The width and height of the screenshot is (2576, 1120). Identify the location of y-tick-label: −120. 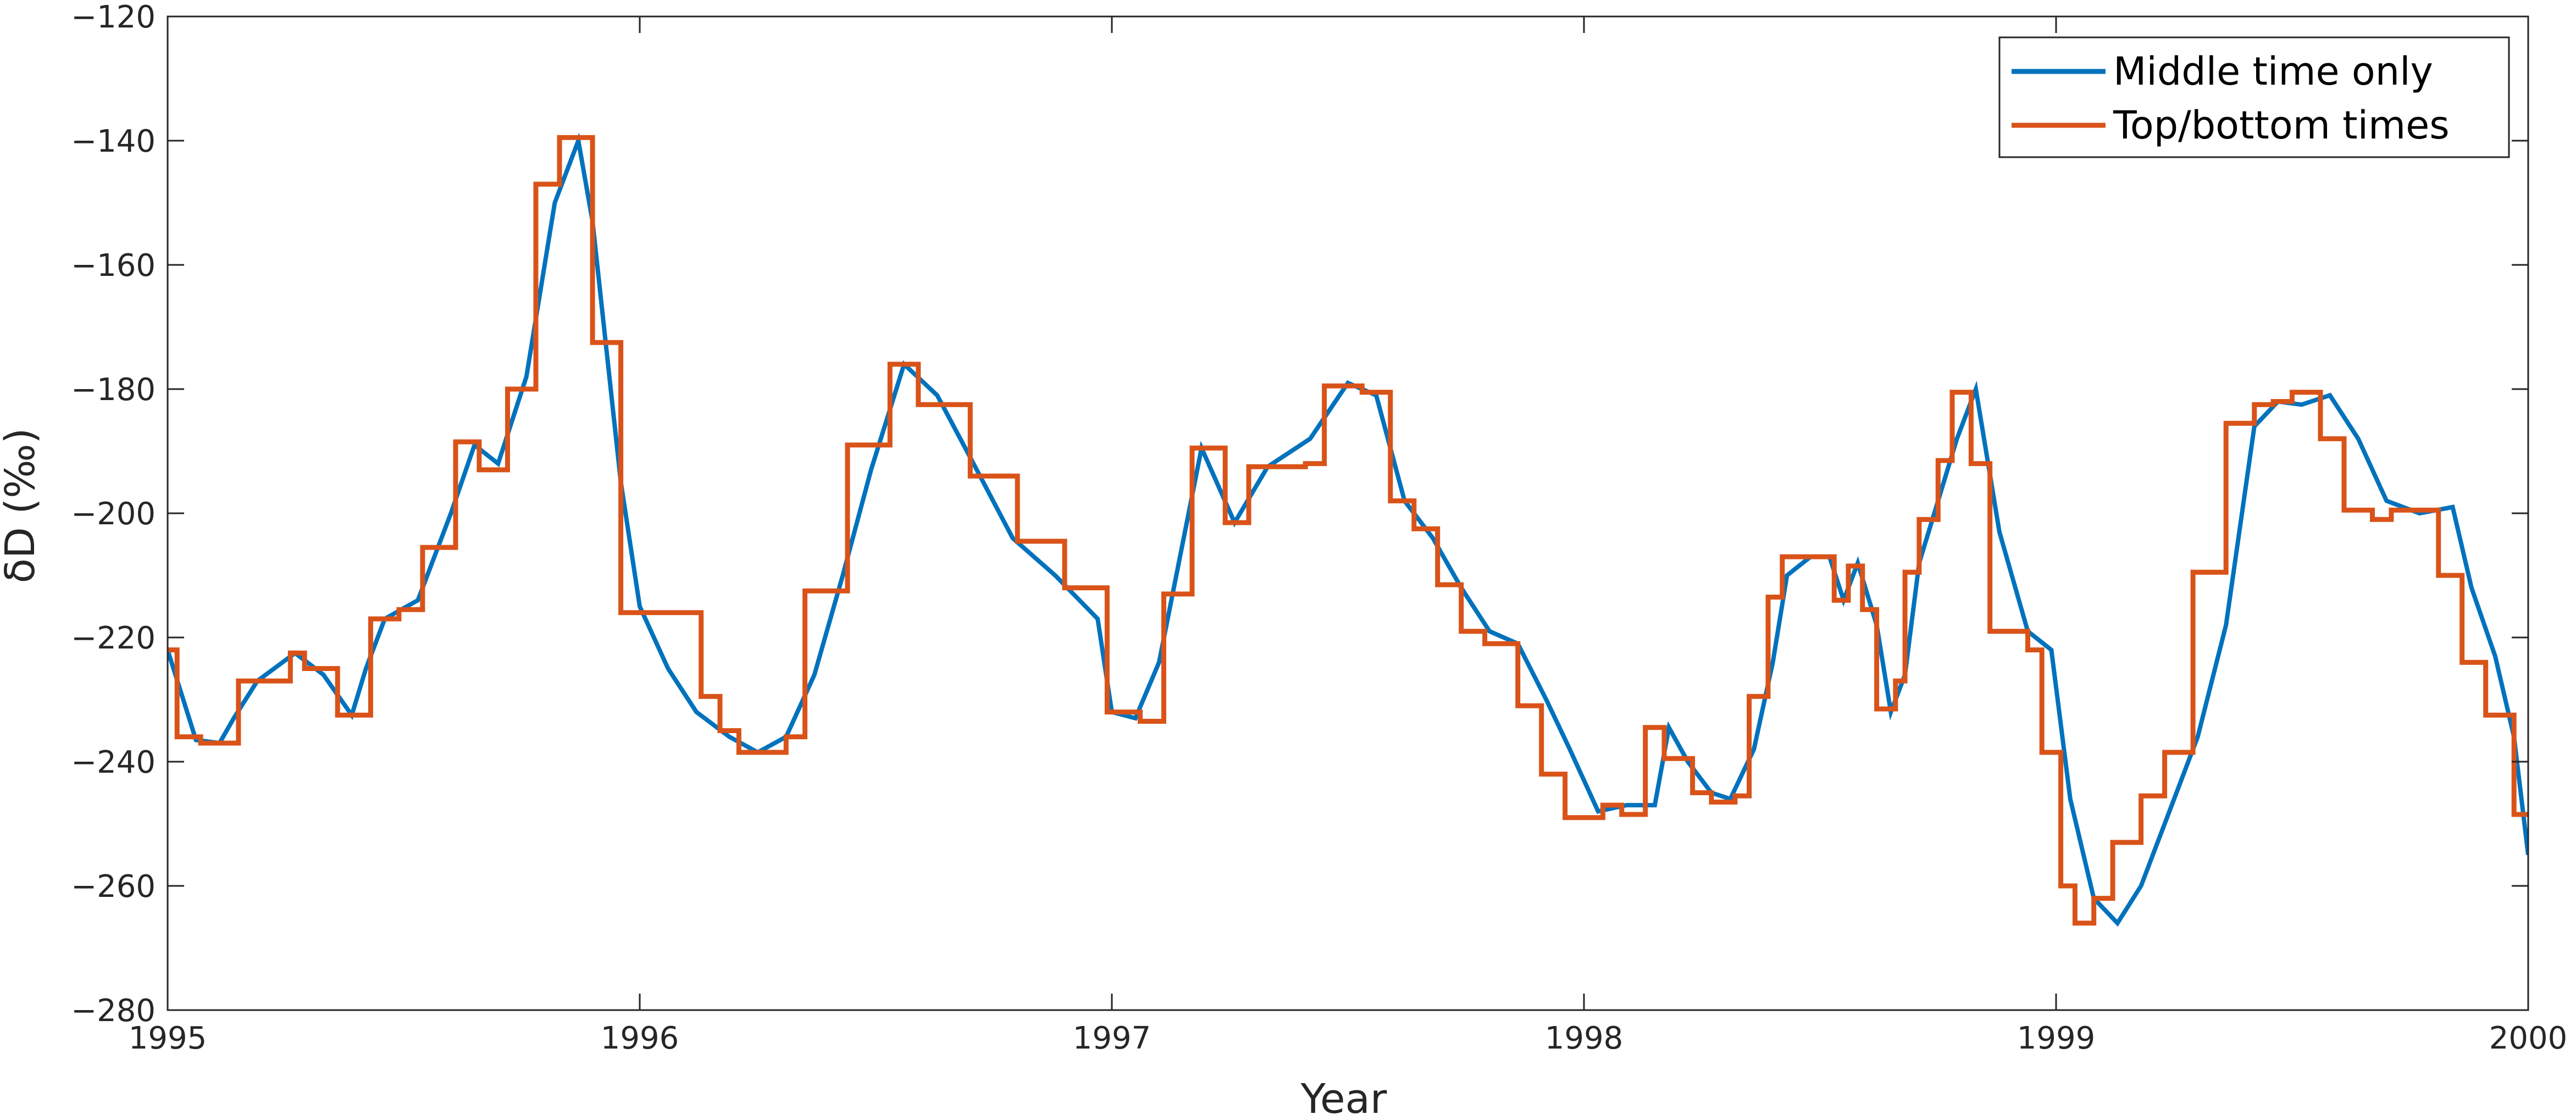
(113, 17).